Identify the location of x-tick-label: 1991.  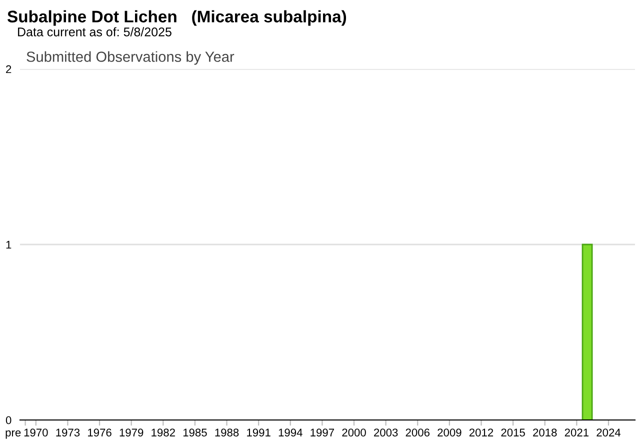
(258, 432).